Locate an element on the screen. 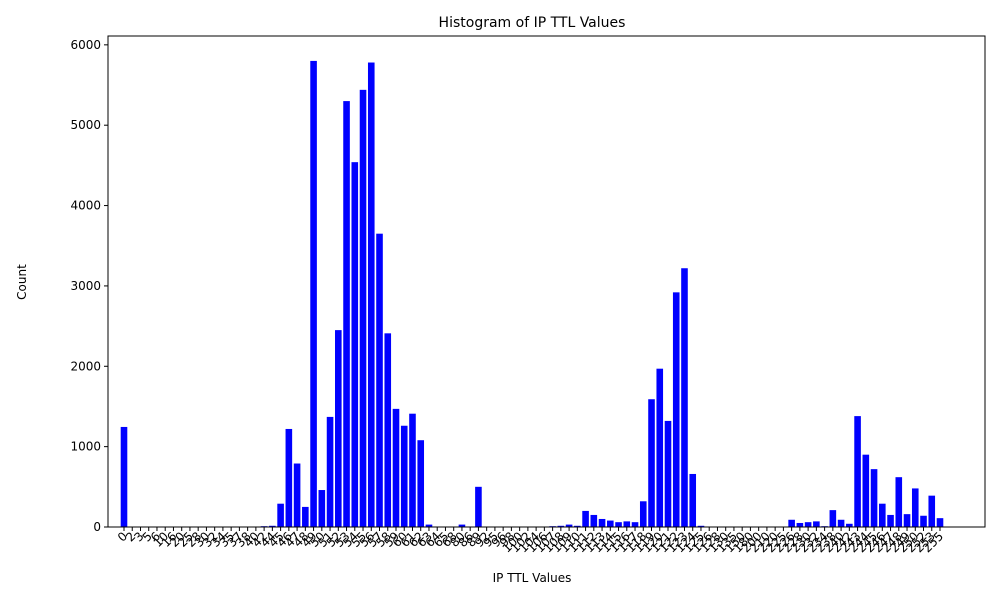 This screenshot has height=600, width=1000. chart-title: Histogram of IP TTL Values is located at coordinates (532, 23).